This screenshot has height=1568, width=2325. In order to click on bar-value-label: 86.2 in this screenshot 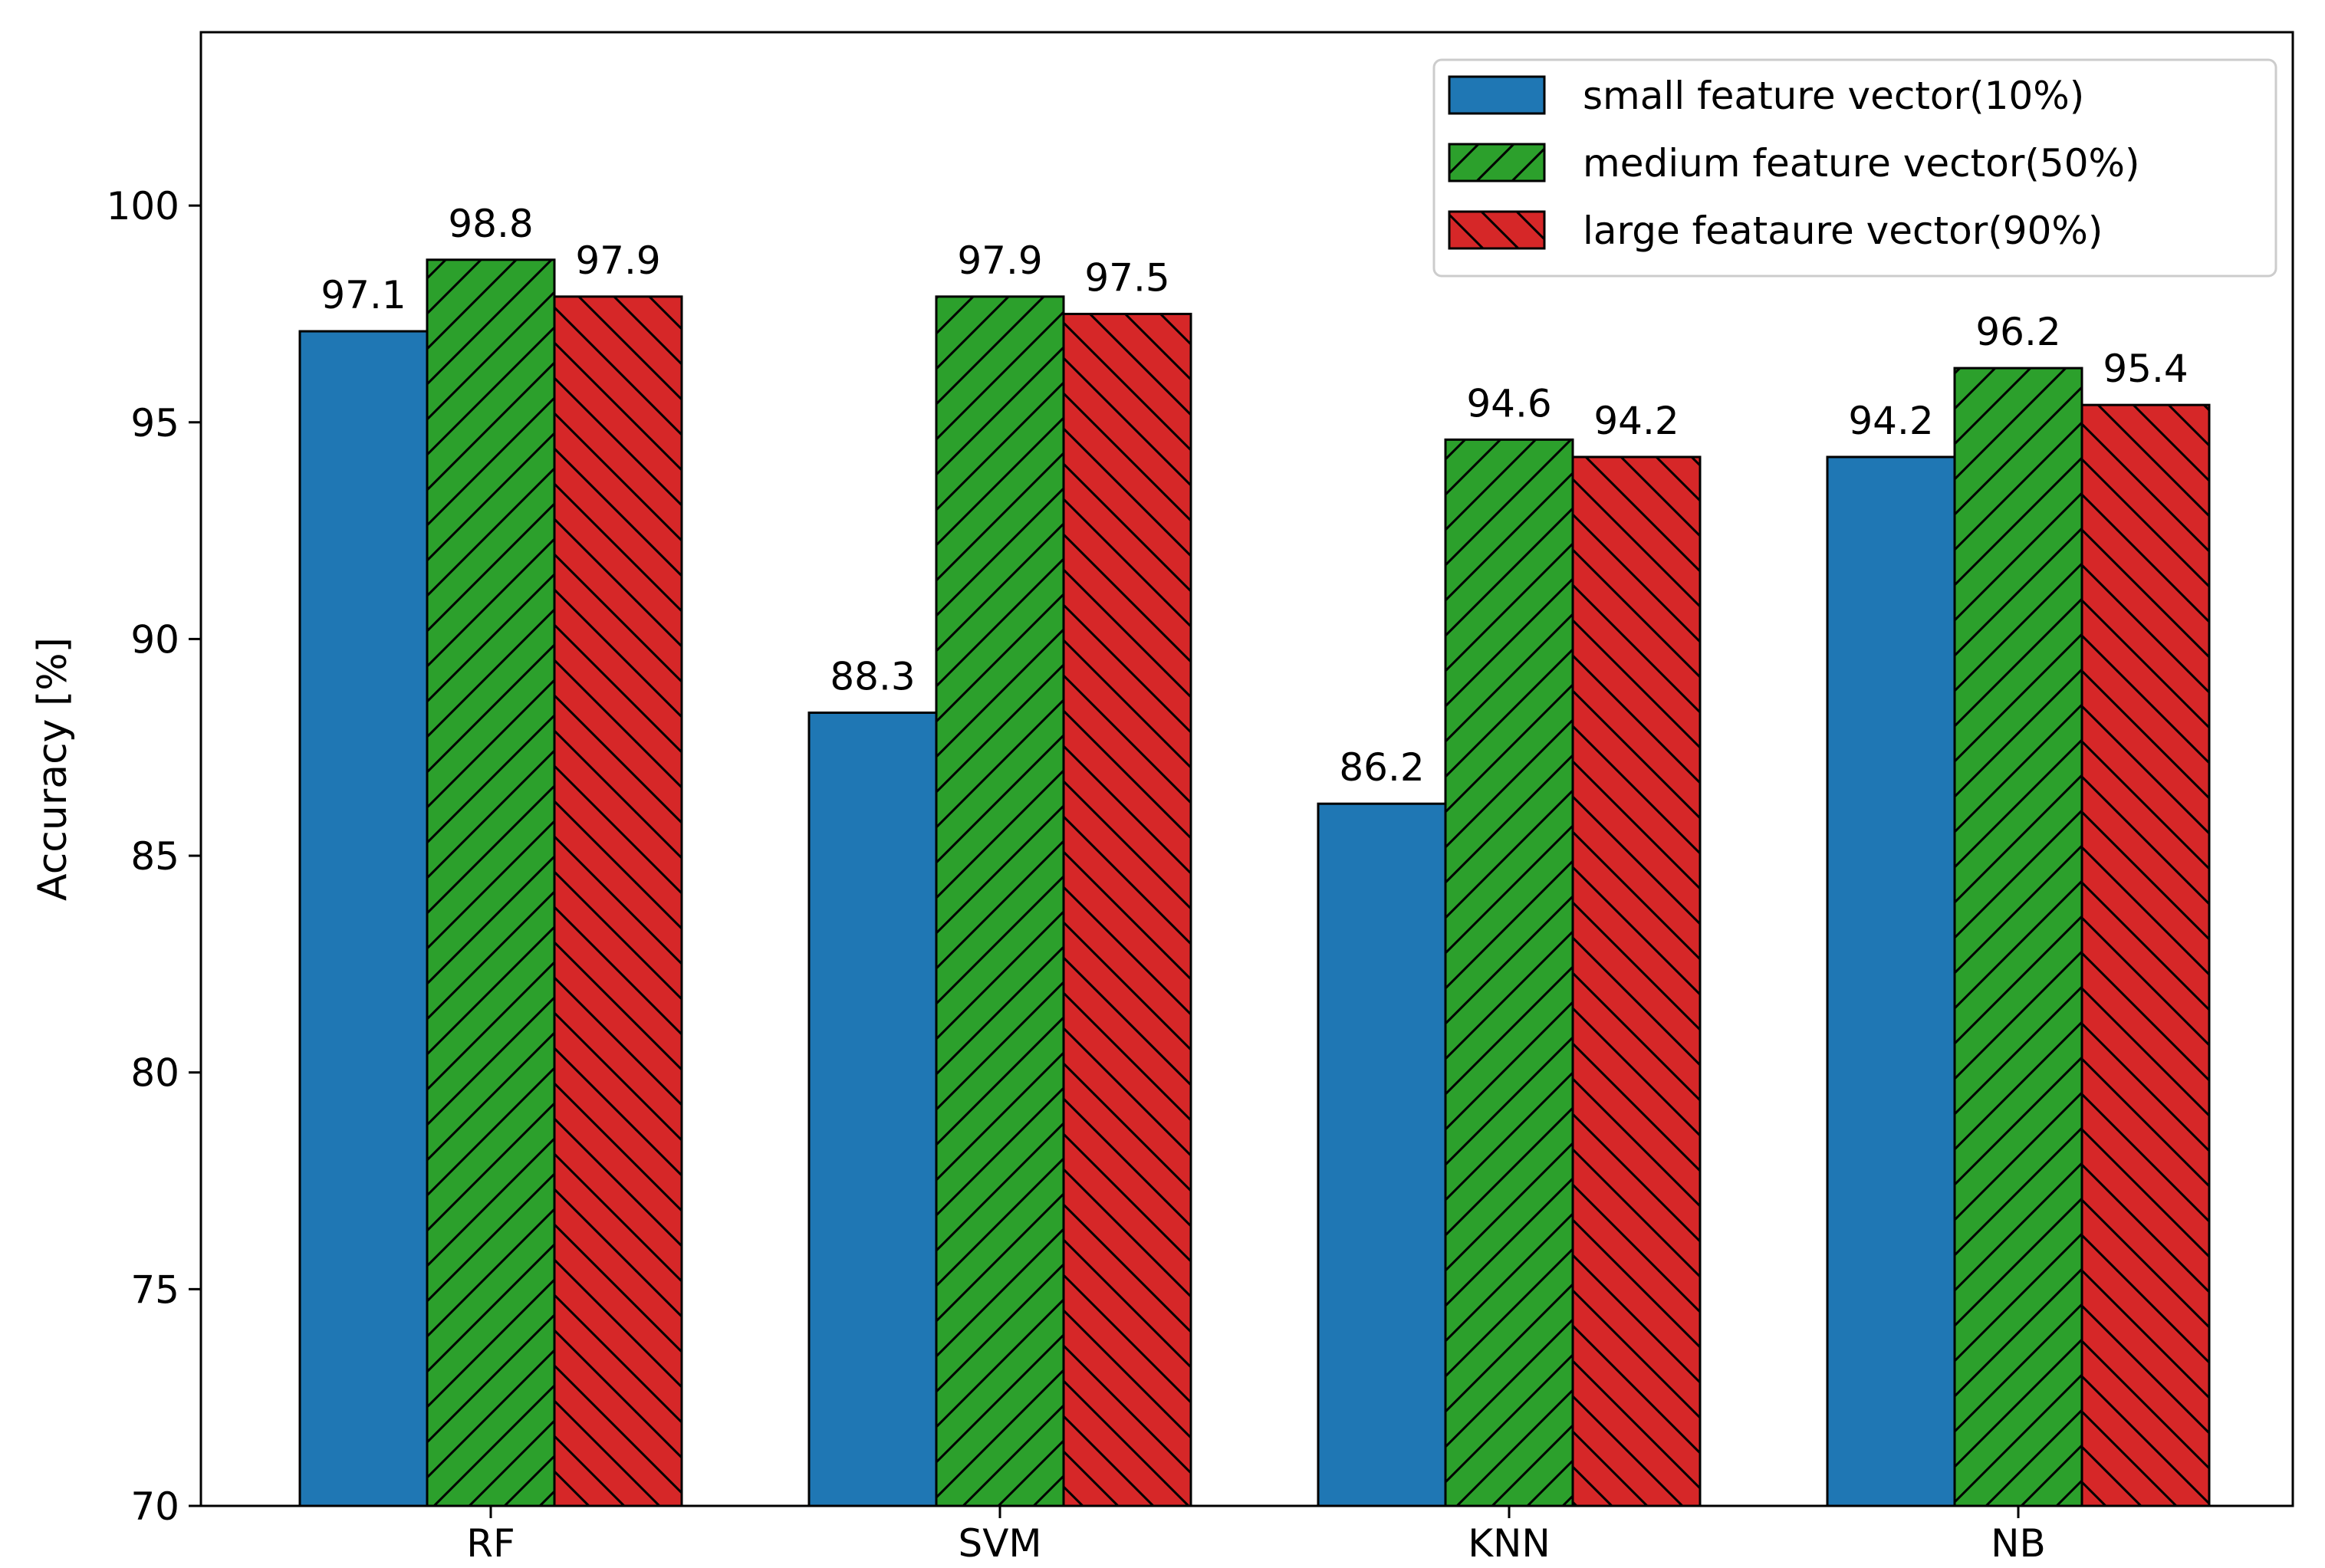, I will do `click(1382, 768)`.